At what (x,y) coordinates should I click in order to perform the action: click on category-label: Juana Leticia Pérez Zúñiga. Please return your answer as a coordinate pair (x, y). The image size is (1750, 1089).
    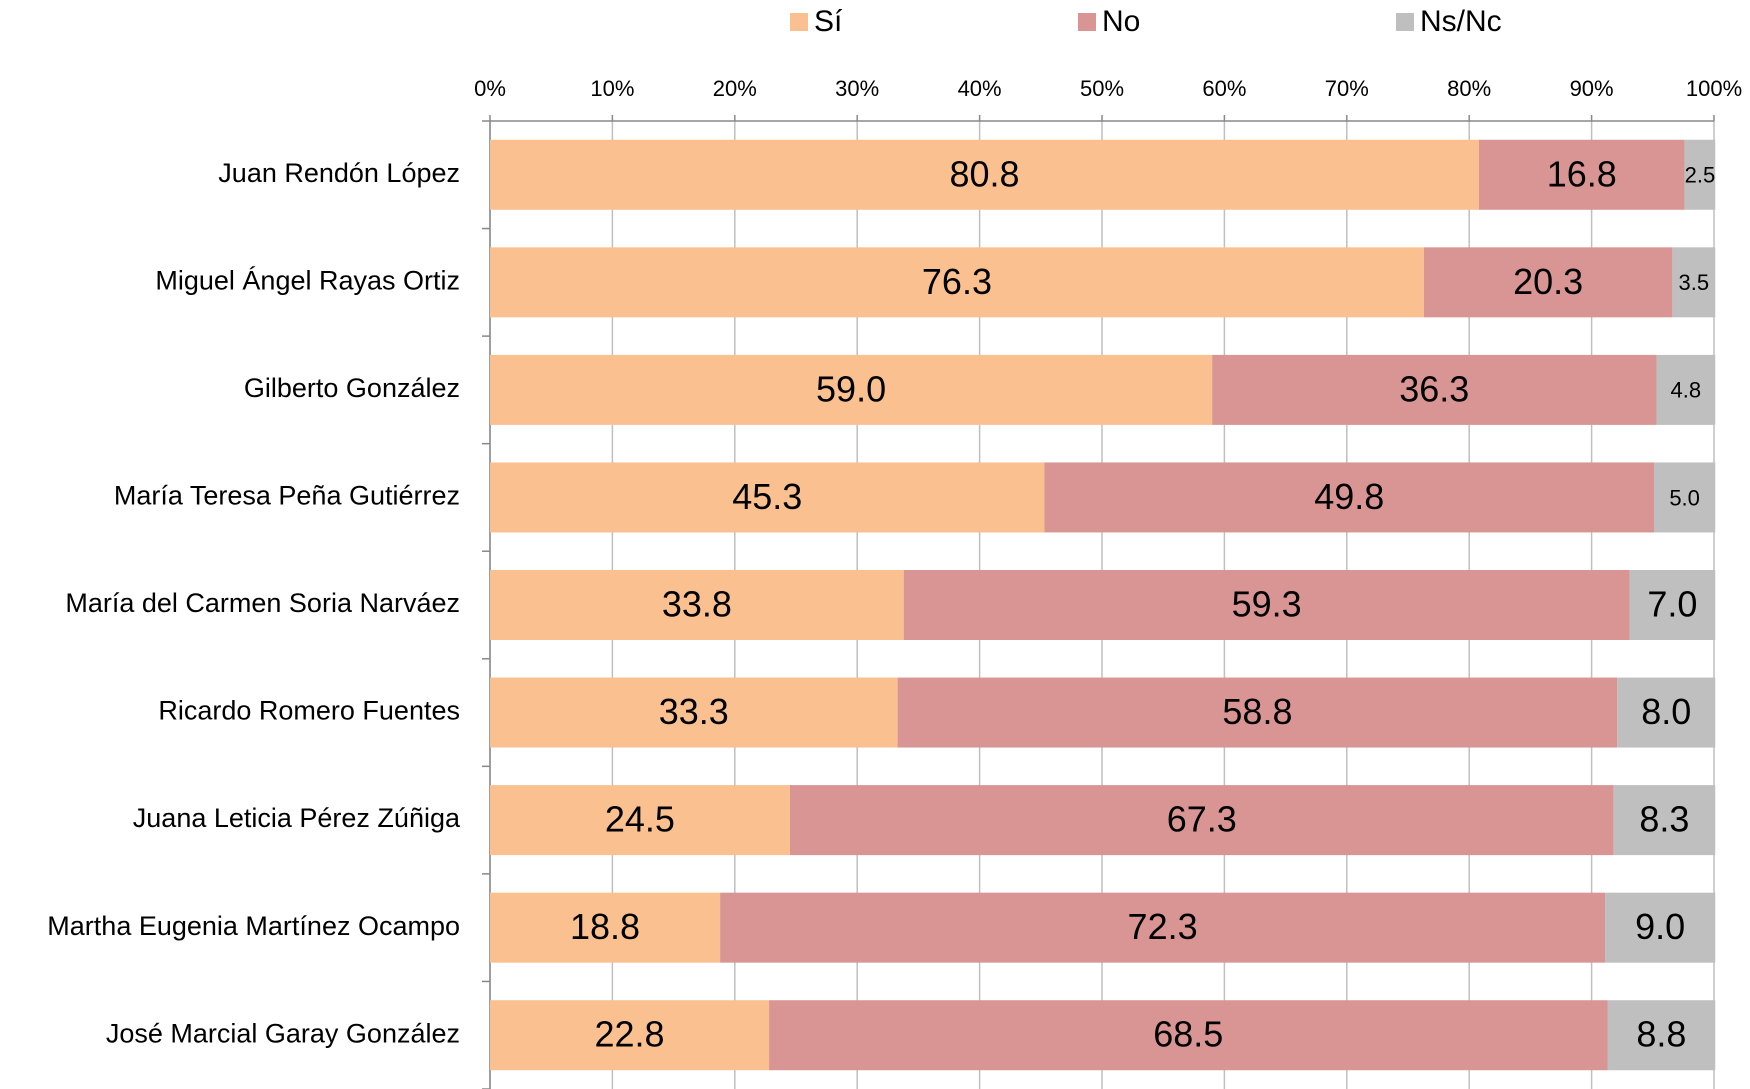
    Looking at the image, I should click on (297, 818).